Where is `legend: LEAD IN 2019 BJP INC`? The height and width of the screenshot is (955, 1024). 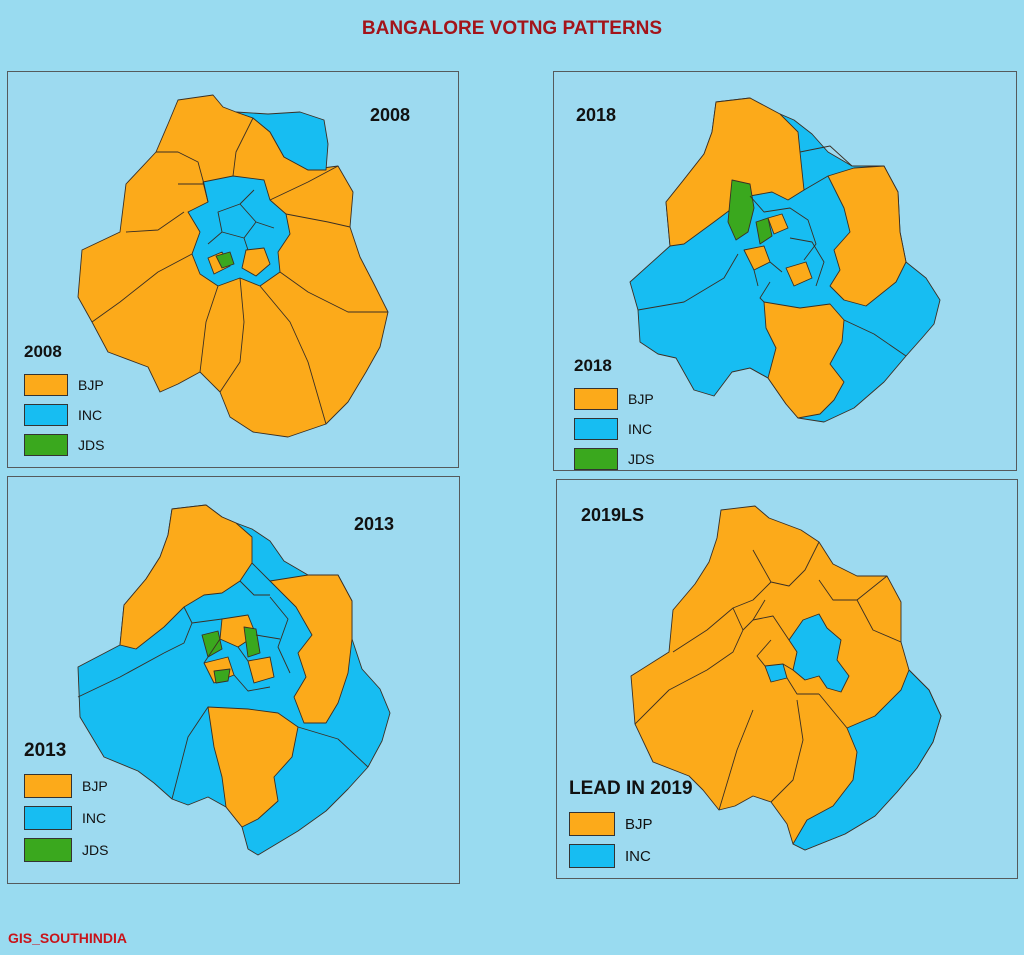
legend: LEAD IN 2019 BJP INC is located at coordinates (631, 825).